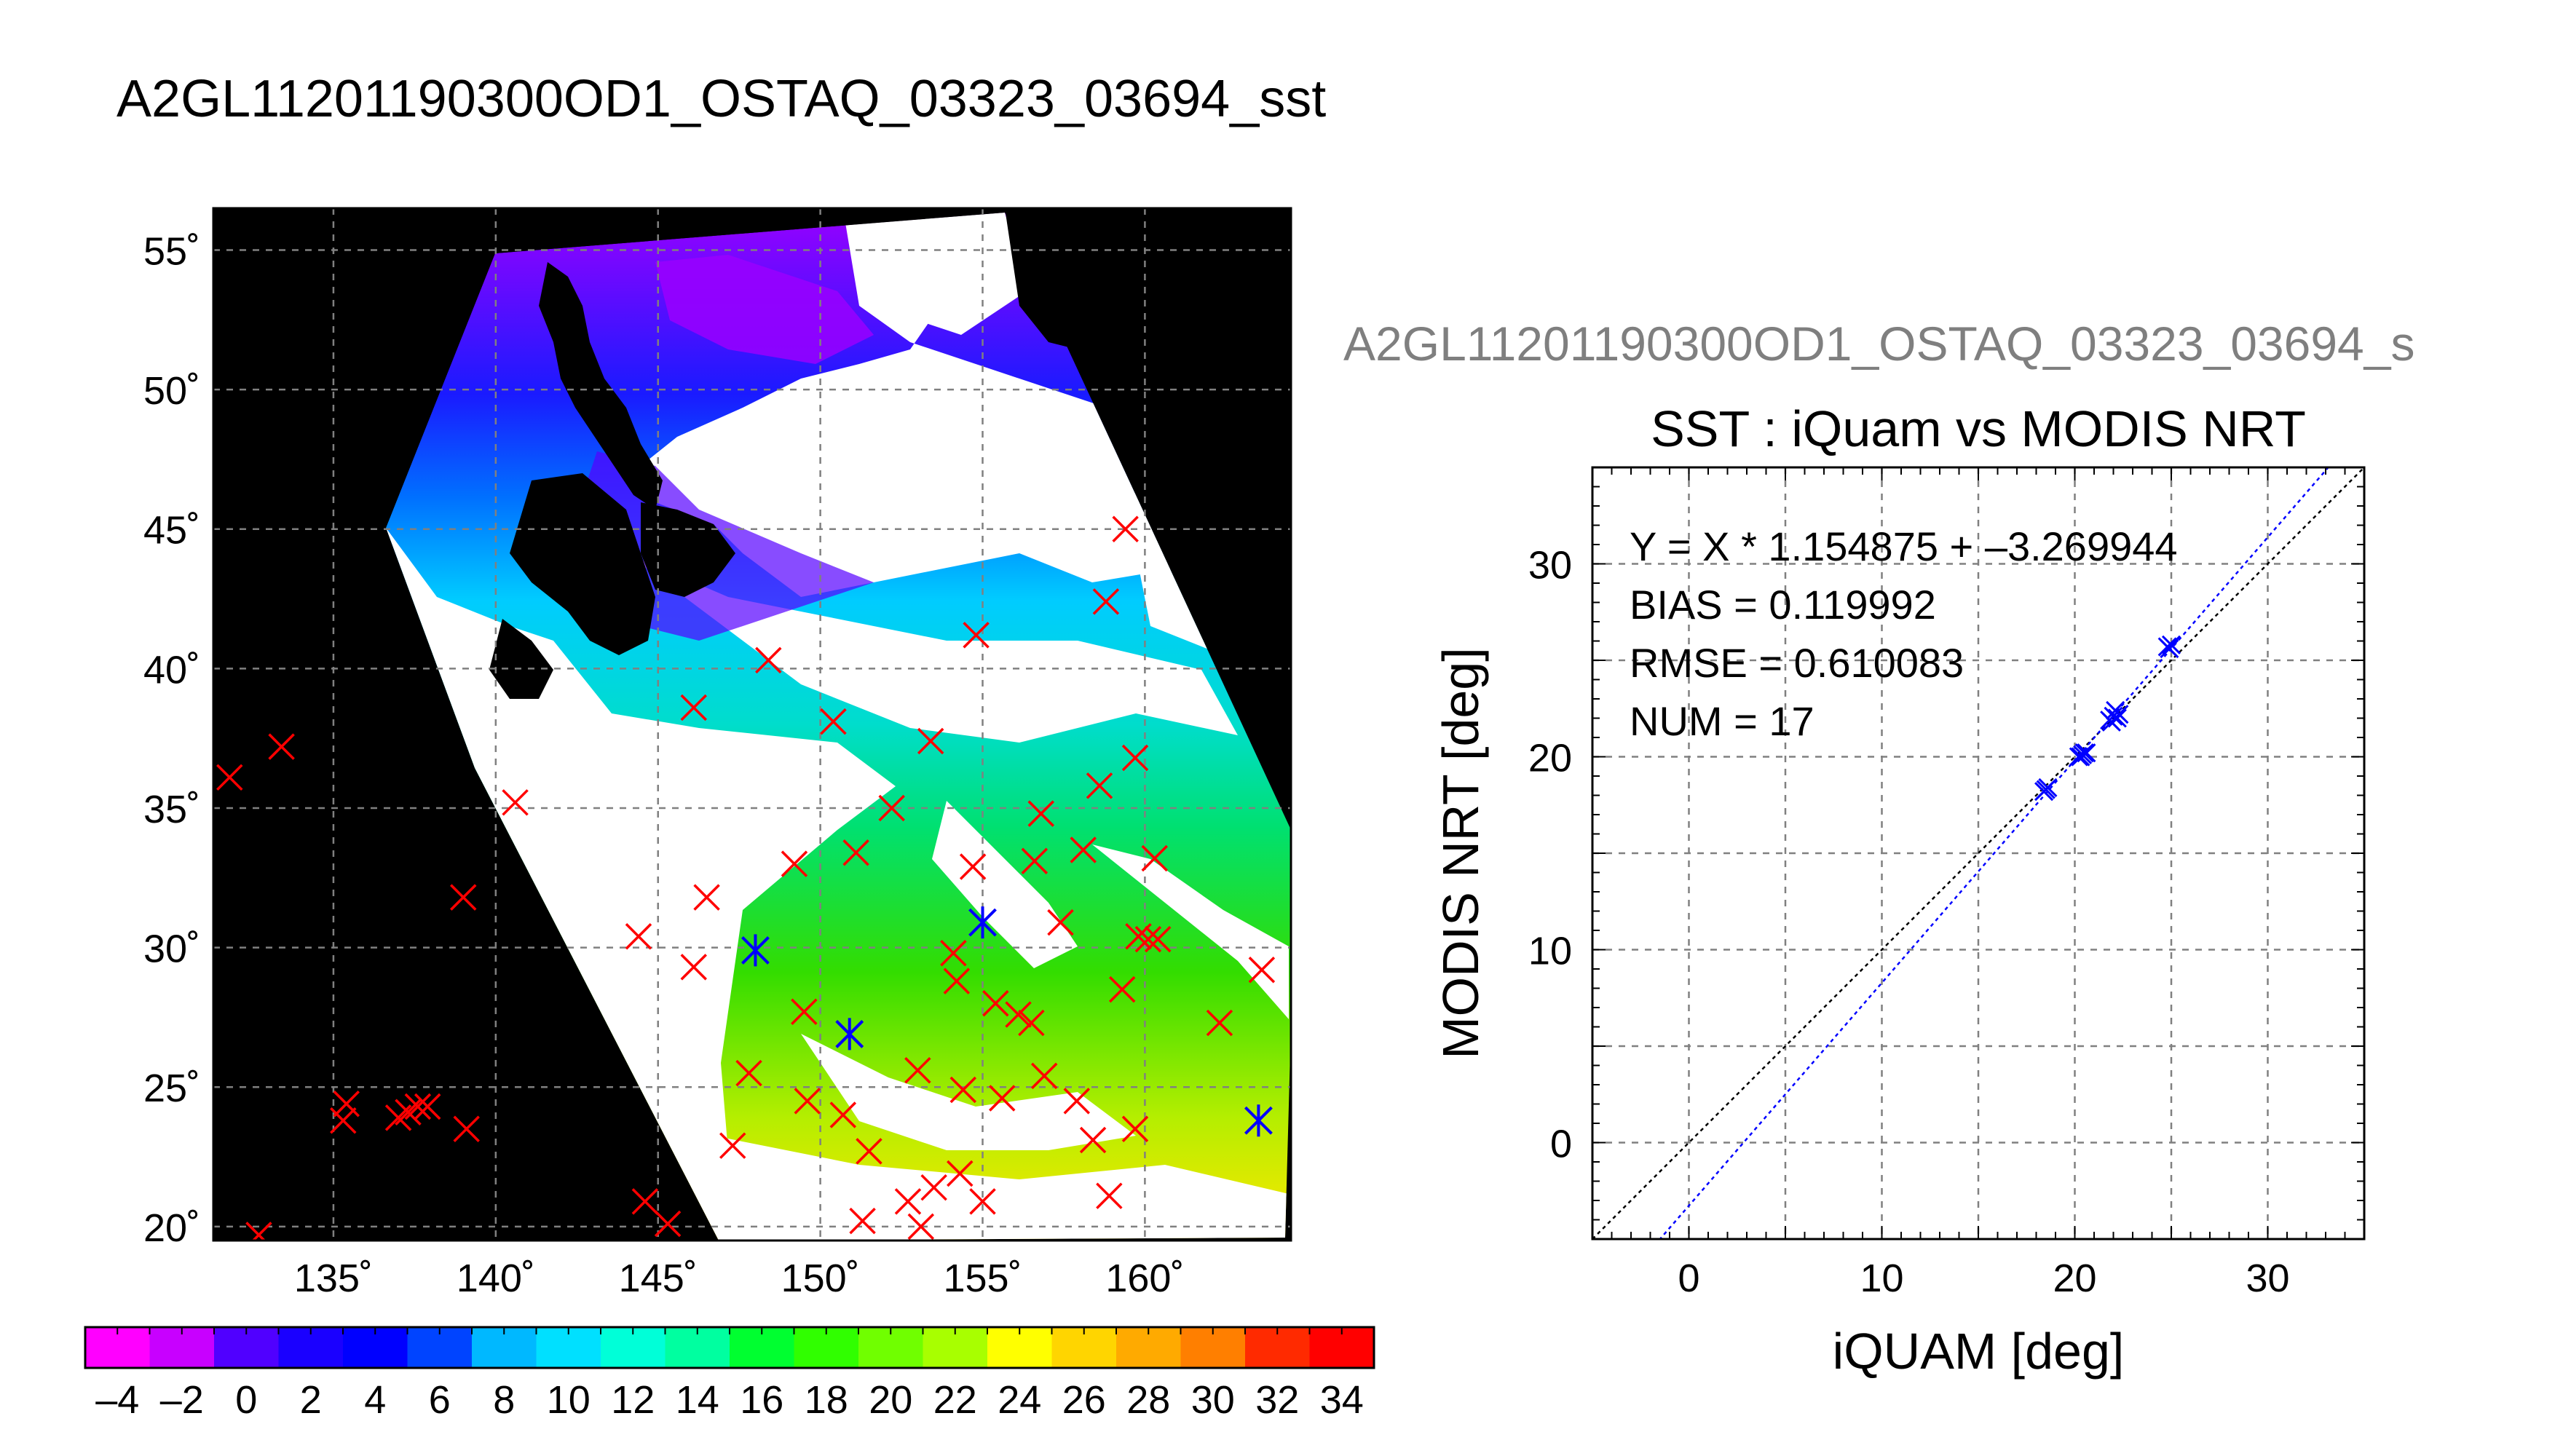 This screenshot has width=2555, height=1456. What do you see at coordinates (752, 453) in the screenshot?
I see `land-mask` at bounding box center [752, 453].